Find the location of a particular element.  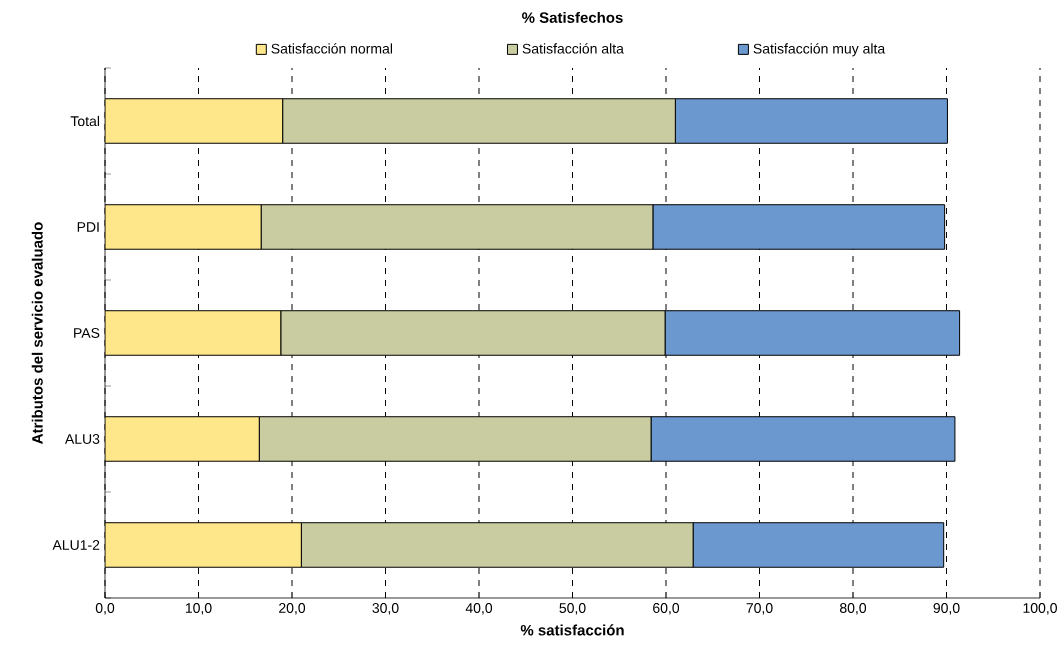

x-tick-label: 20,0 is located at coordinates (292, 609).